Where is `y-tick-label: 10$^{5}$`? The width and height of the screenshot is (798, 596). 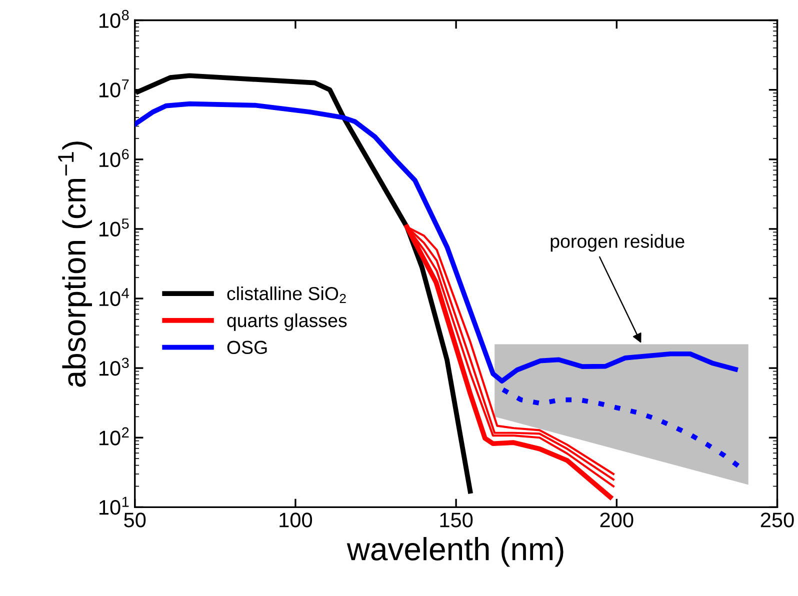 y-tick-label: 10$^{5}$ is located at coordinates (114, 227).